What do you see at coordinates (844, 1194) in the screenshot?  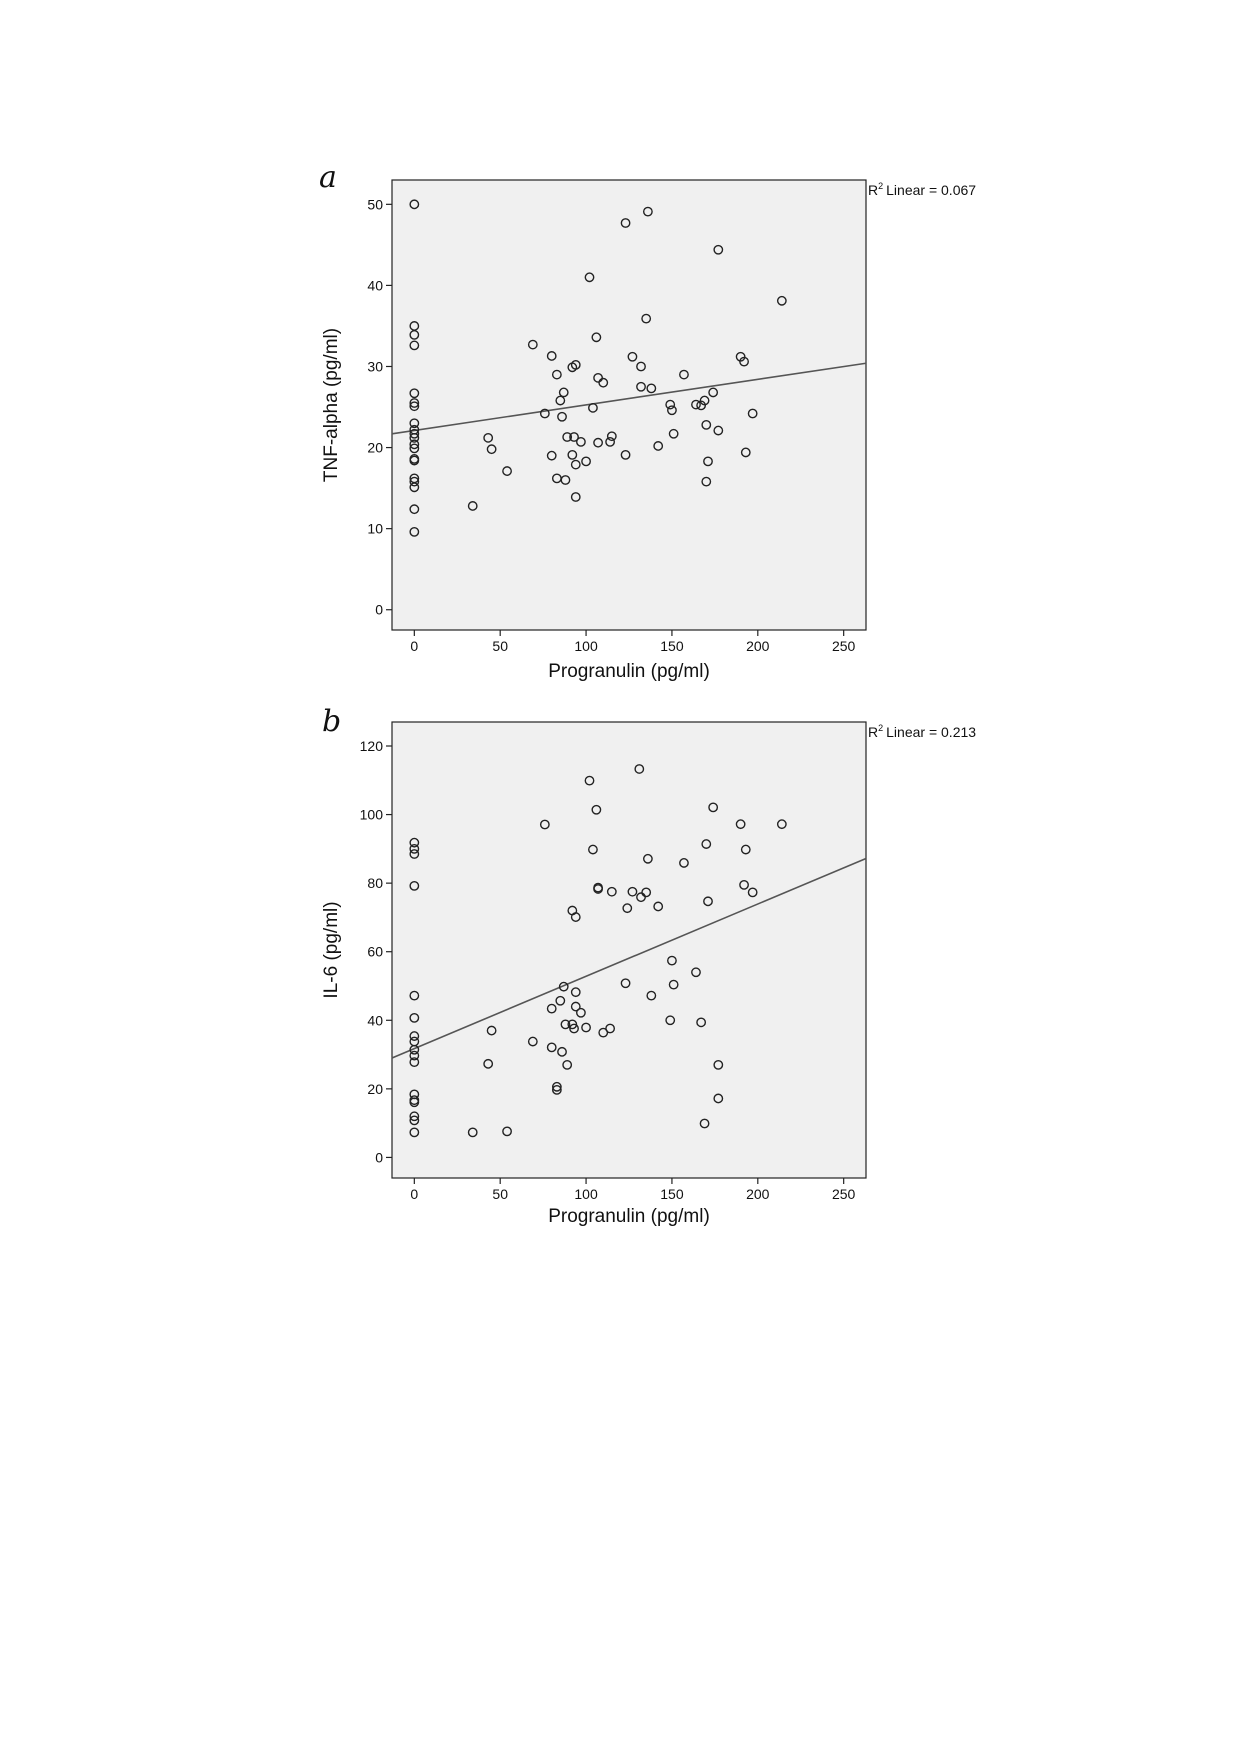 I see `x-tick-label: 250` at bounding box center [844, 1194].